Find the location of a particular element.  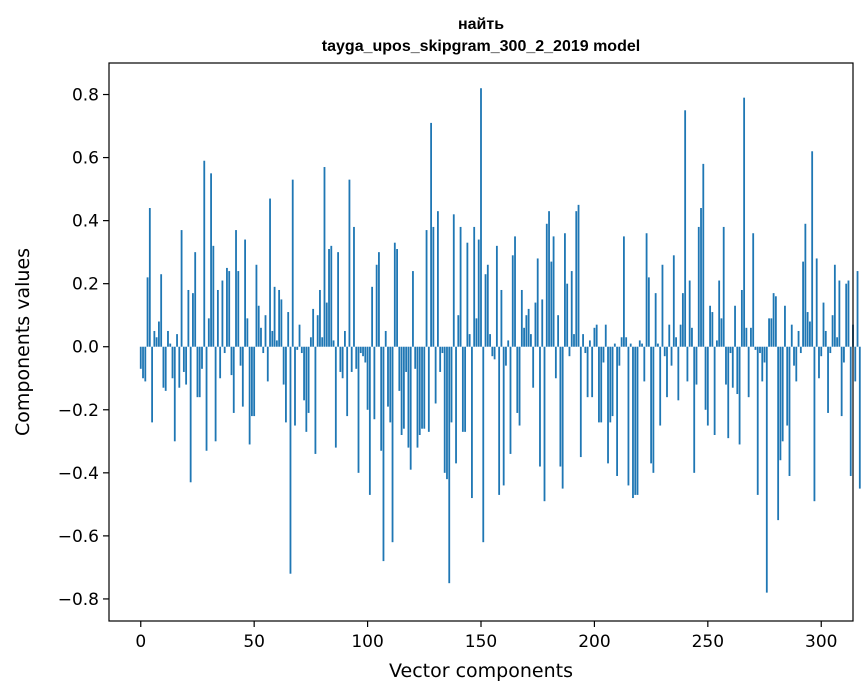

y-tick-label: 0.8 is located at coordinates (85, 96).